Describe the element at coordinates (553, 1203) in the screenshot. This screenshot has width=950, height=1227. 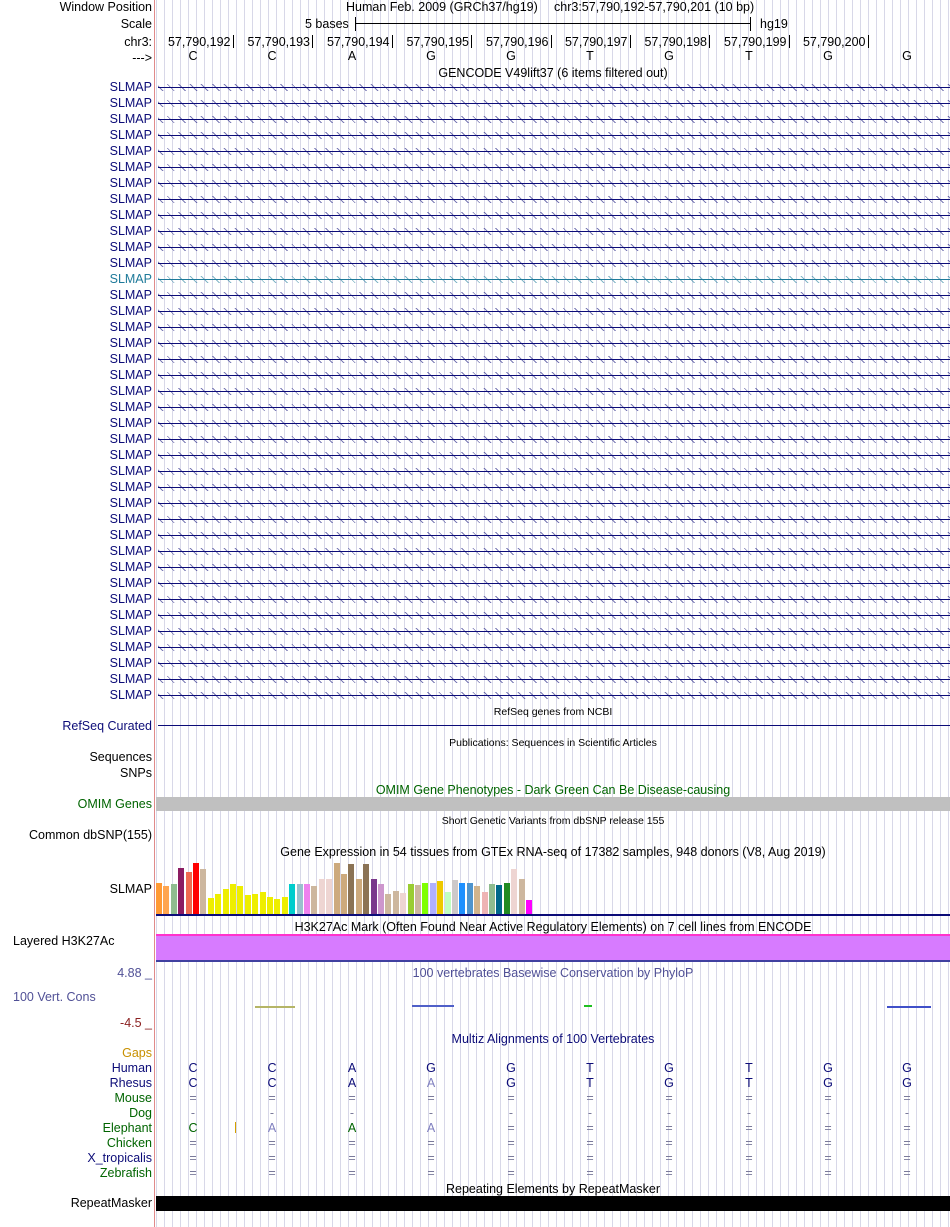
I see `repeatmasker-element` at that location.